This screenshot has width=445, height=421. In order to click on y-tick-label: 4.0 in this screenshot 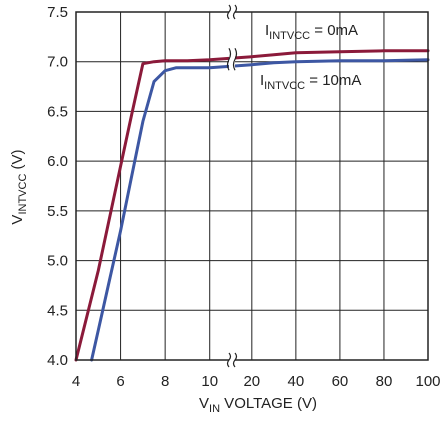, I will do `click(57, 360)`.